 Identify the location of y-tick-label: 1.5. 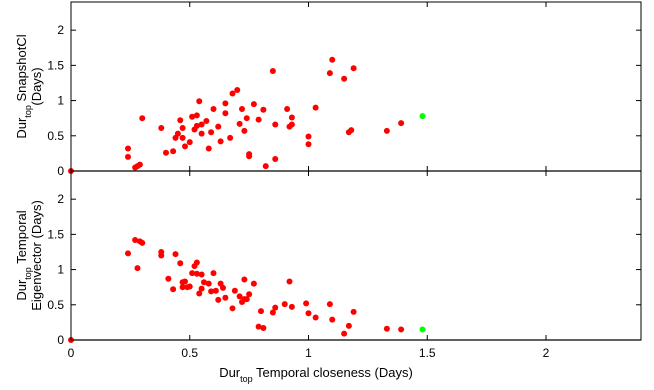
(55, 65).